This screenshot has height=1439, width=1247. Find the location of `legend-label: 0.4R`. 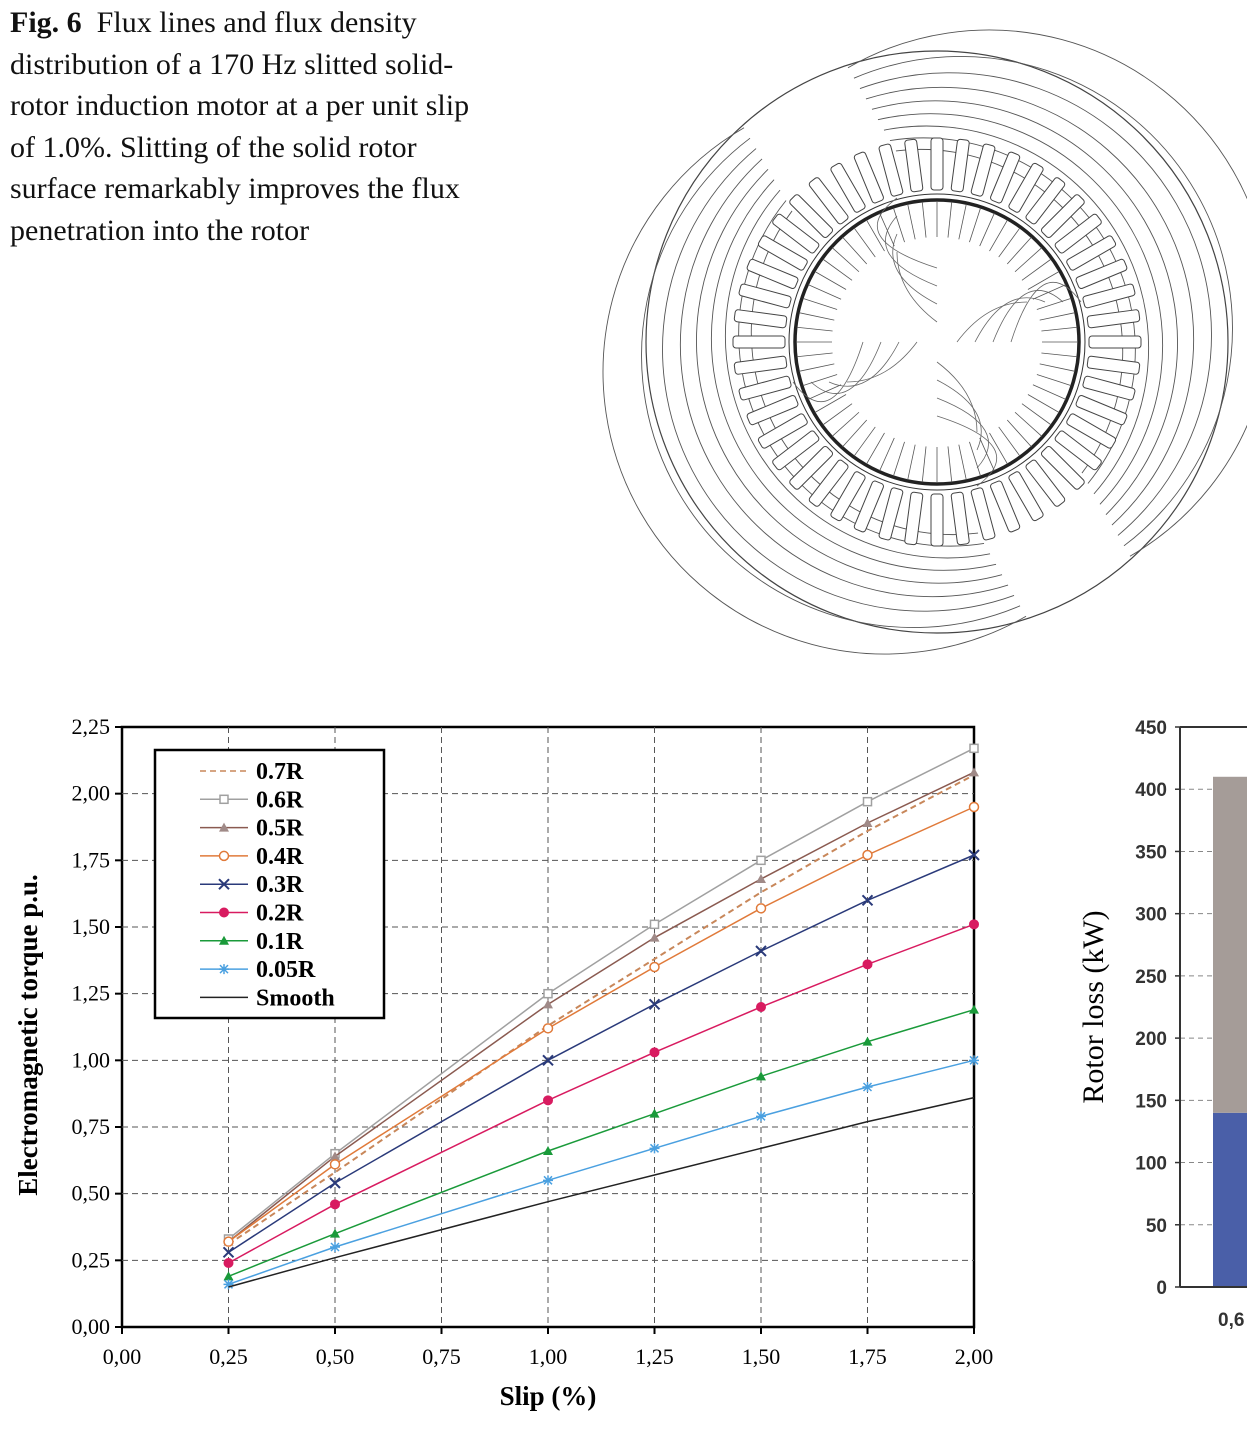

legend-label: 0.4R is located at coordinates (280, 857).